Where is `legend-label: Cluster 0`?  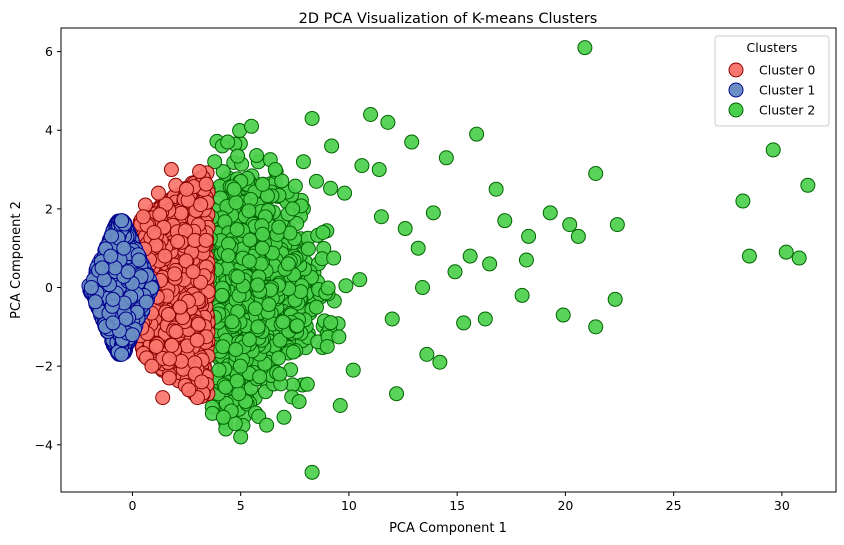
legend-label: Cluster 0 is located at coordinates (787, 70).